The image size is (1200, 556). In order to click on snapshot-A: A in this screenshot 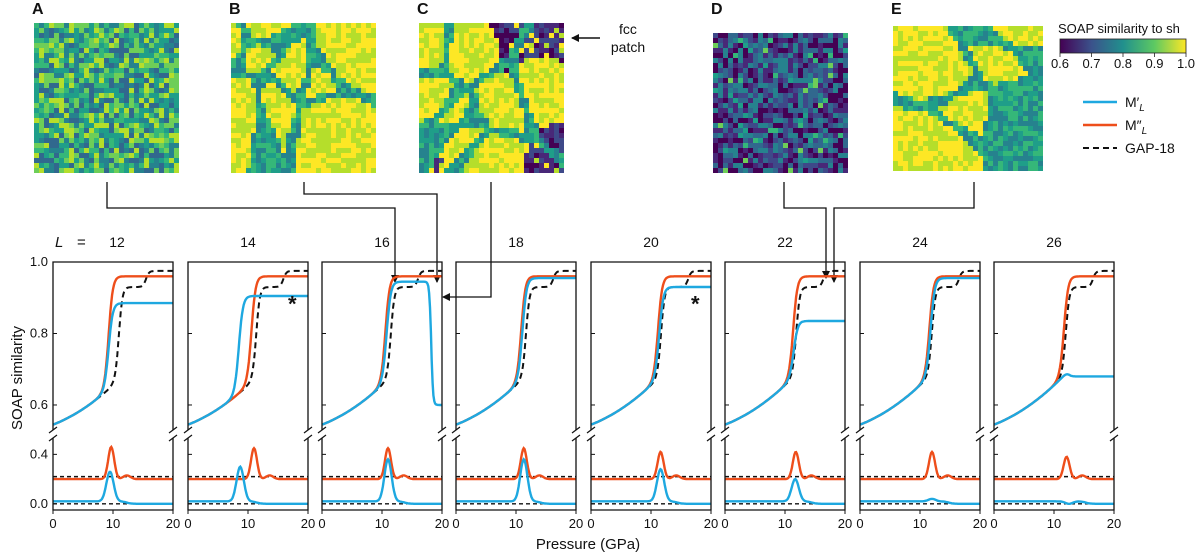, I will do `click(105, 87)`.